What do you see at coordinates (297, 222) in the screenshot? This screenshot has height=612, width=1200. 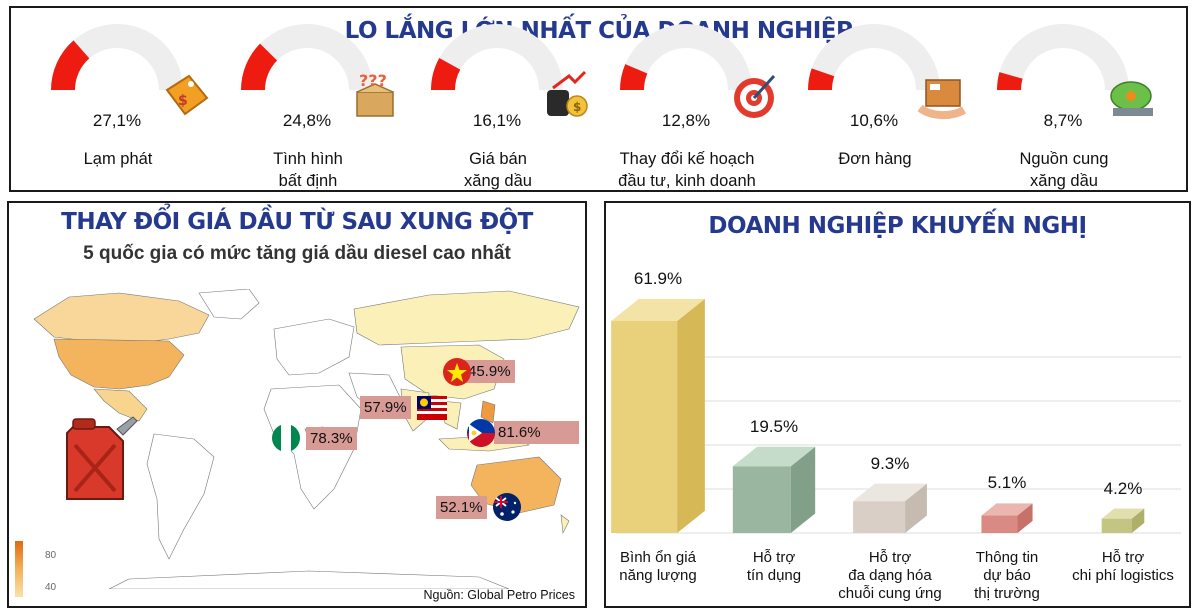 I see `map-title: THAY ĐỔI GIÁ DẦU TỪ SAU XUNG ĐỘT` at bounding box center [297, 222].